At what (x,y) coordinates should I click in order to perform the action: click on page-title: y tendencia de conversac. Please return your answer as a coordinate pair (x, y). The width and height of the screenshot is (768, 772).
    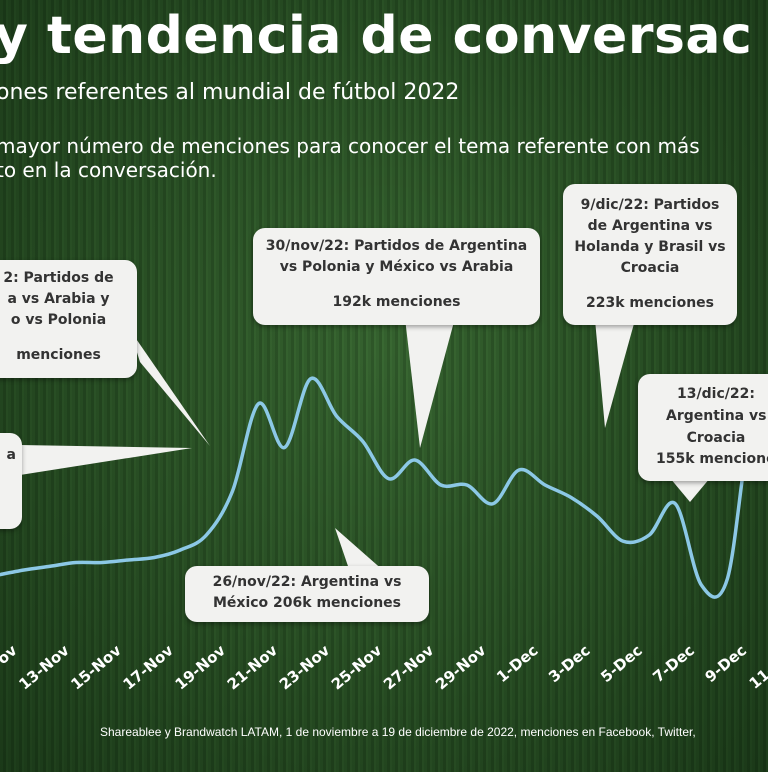
    Looking at the image, I should click on (376, 36).